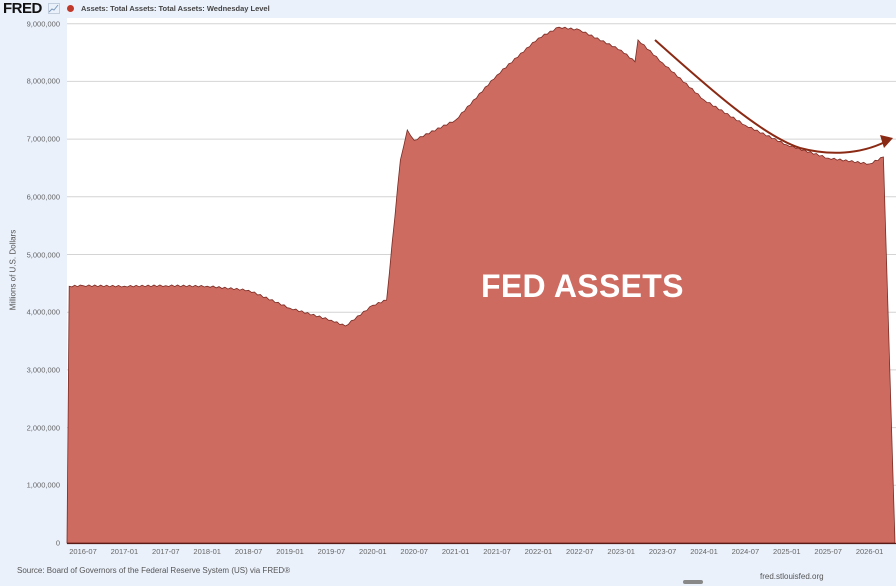  What do you see at coordinates (70, 8) in the screenshot?
I see `legend-series-marker` at bounding box center [70, 8].